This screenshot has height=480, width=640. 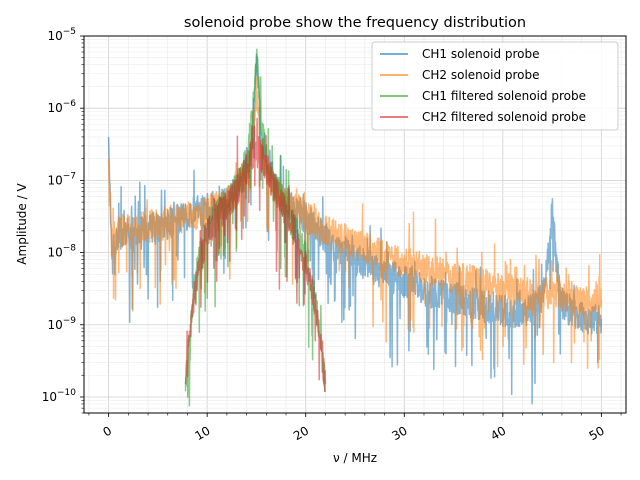 I want to click on legend-label: CH1 filtered solenoid probe, so click(x=504, y=96).